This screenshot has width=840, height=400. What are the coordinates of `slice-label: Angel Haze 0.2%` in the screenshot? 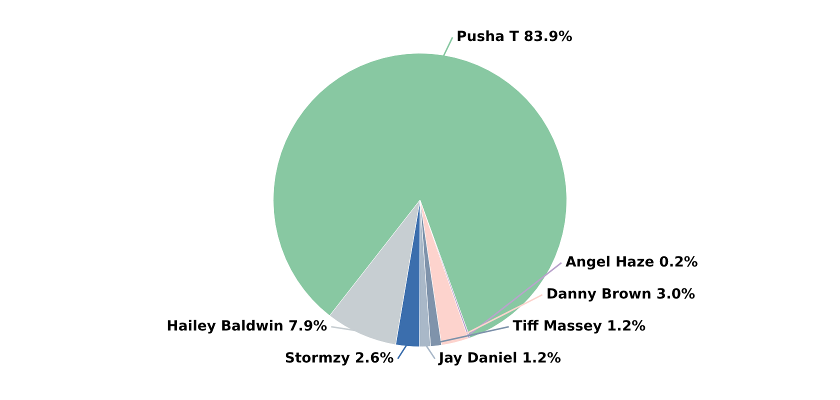 It's located at (631, 262).